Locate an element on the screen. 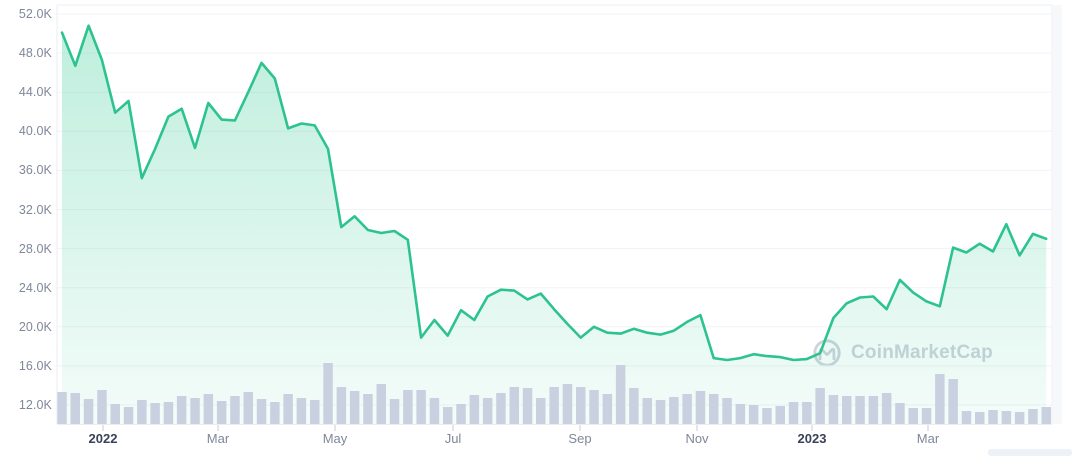  volume-bars is located at coordinates (554, 393).